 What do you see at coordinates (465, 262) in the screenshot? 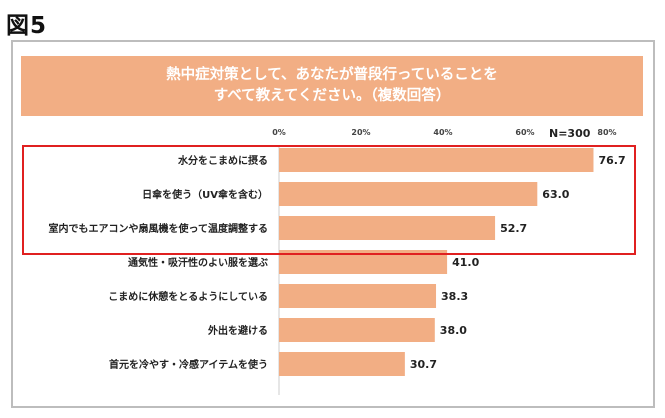
I see `value-label: 41.0` at bounding box center [465, 262].